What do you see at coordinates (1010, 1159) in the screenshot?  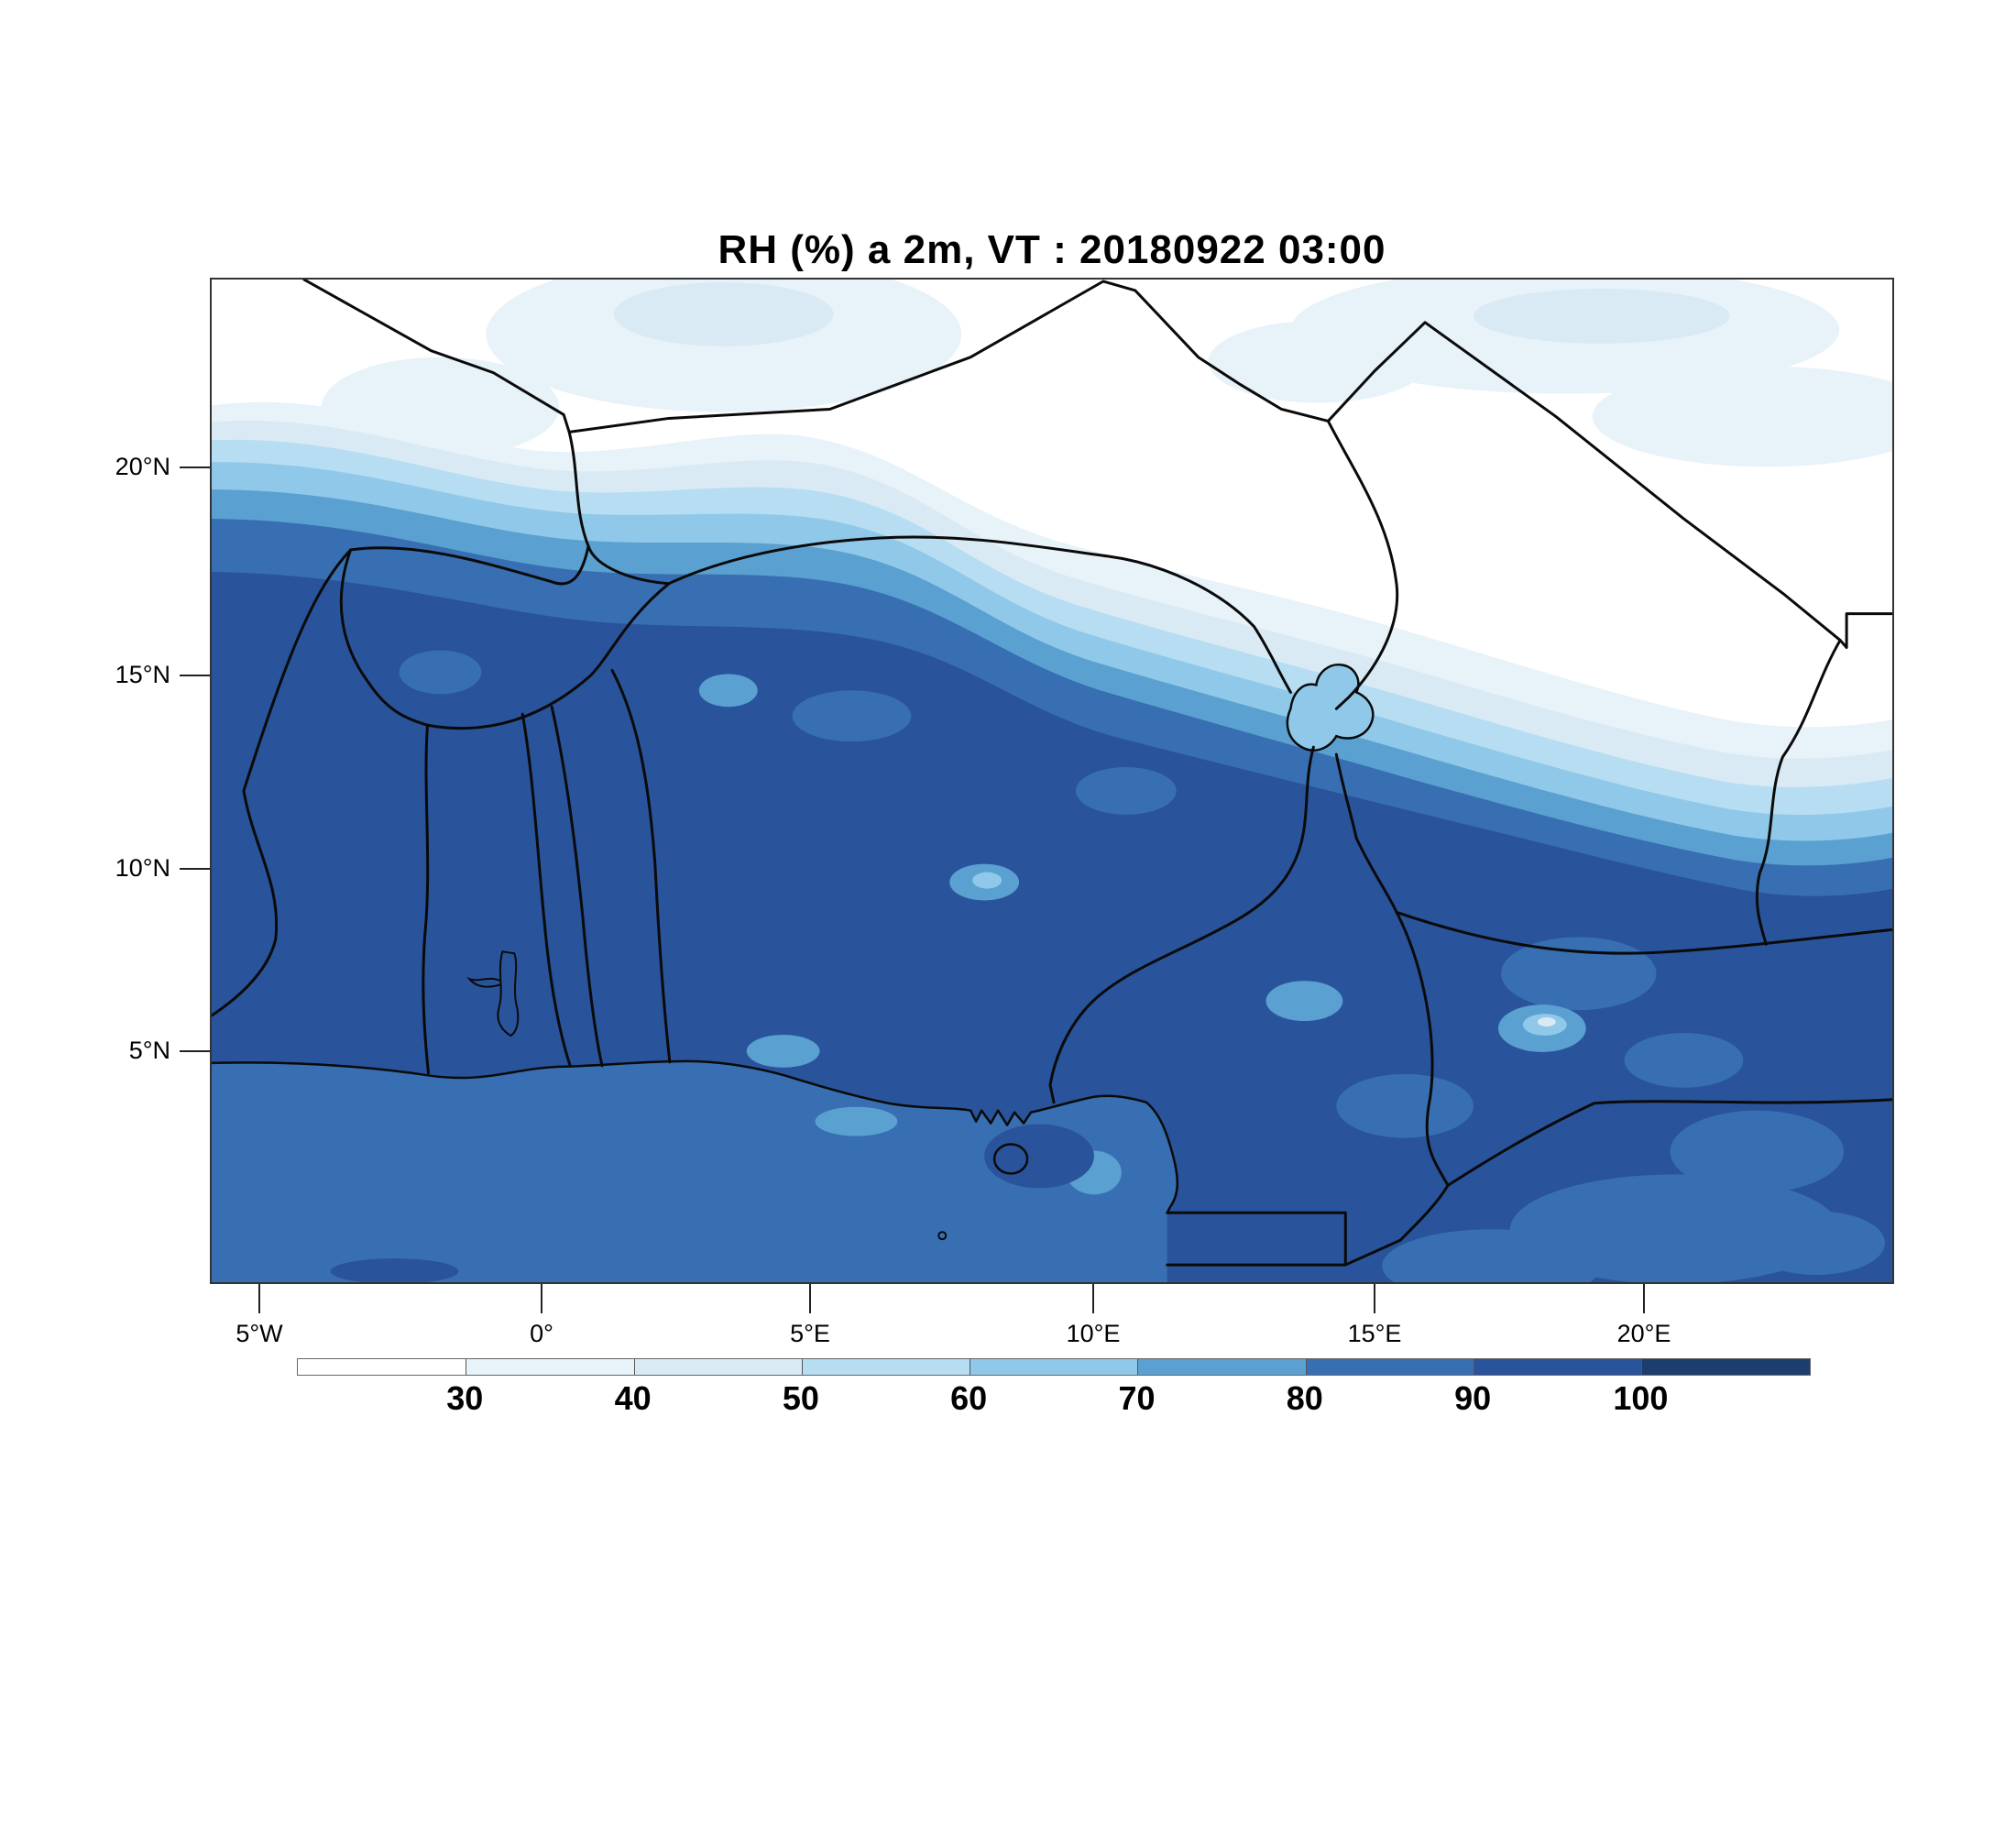 I see `bioko-island` at bounding box center [1010, 1159].